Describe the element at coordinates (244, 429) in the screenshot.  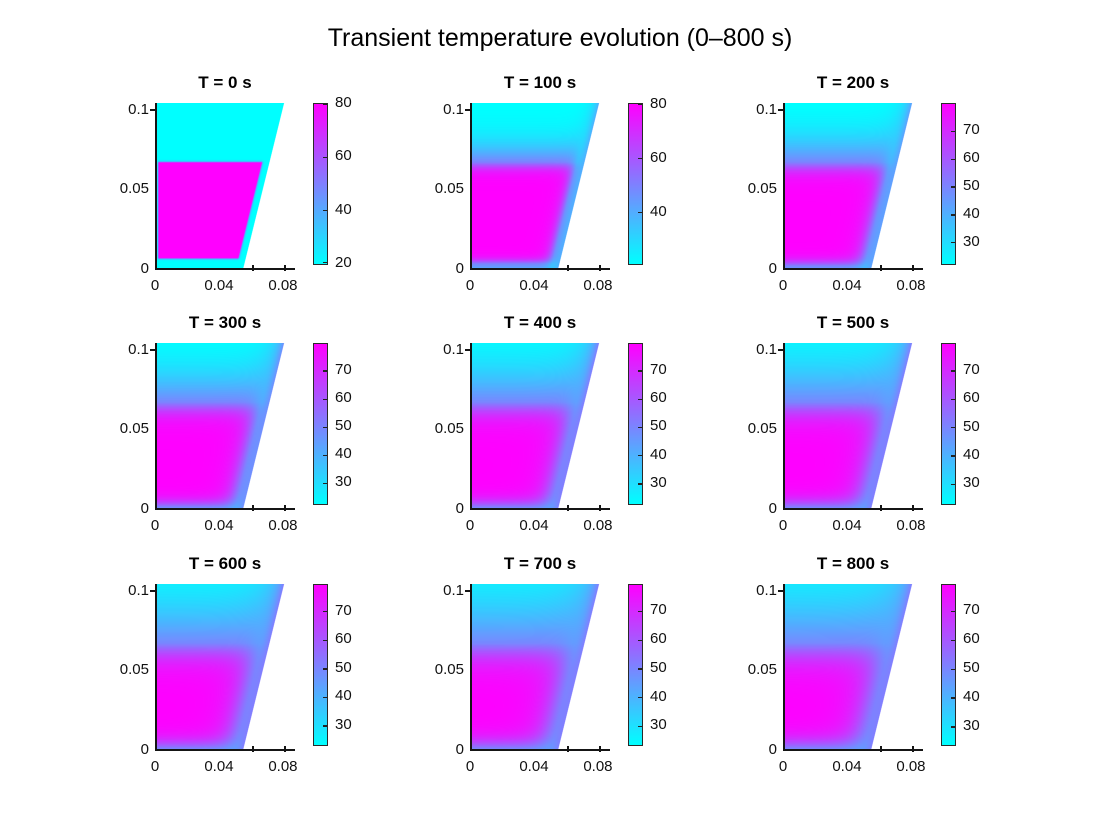
I see `subplot-t300: T = 300 s 0 0.05 0.1 0 0.04 0.08 30 40 50 60 70` at that location.